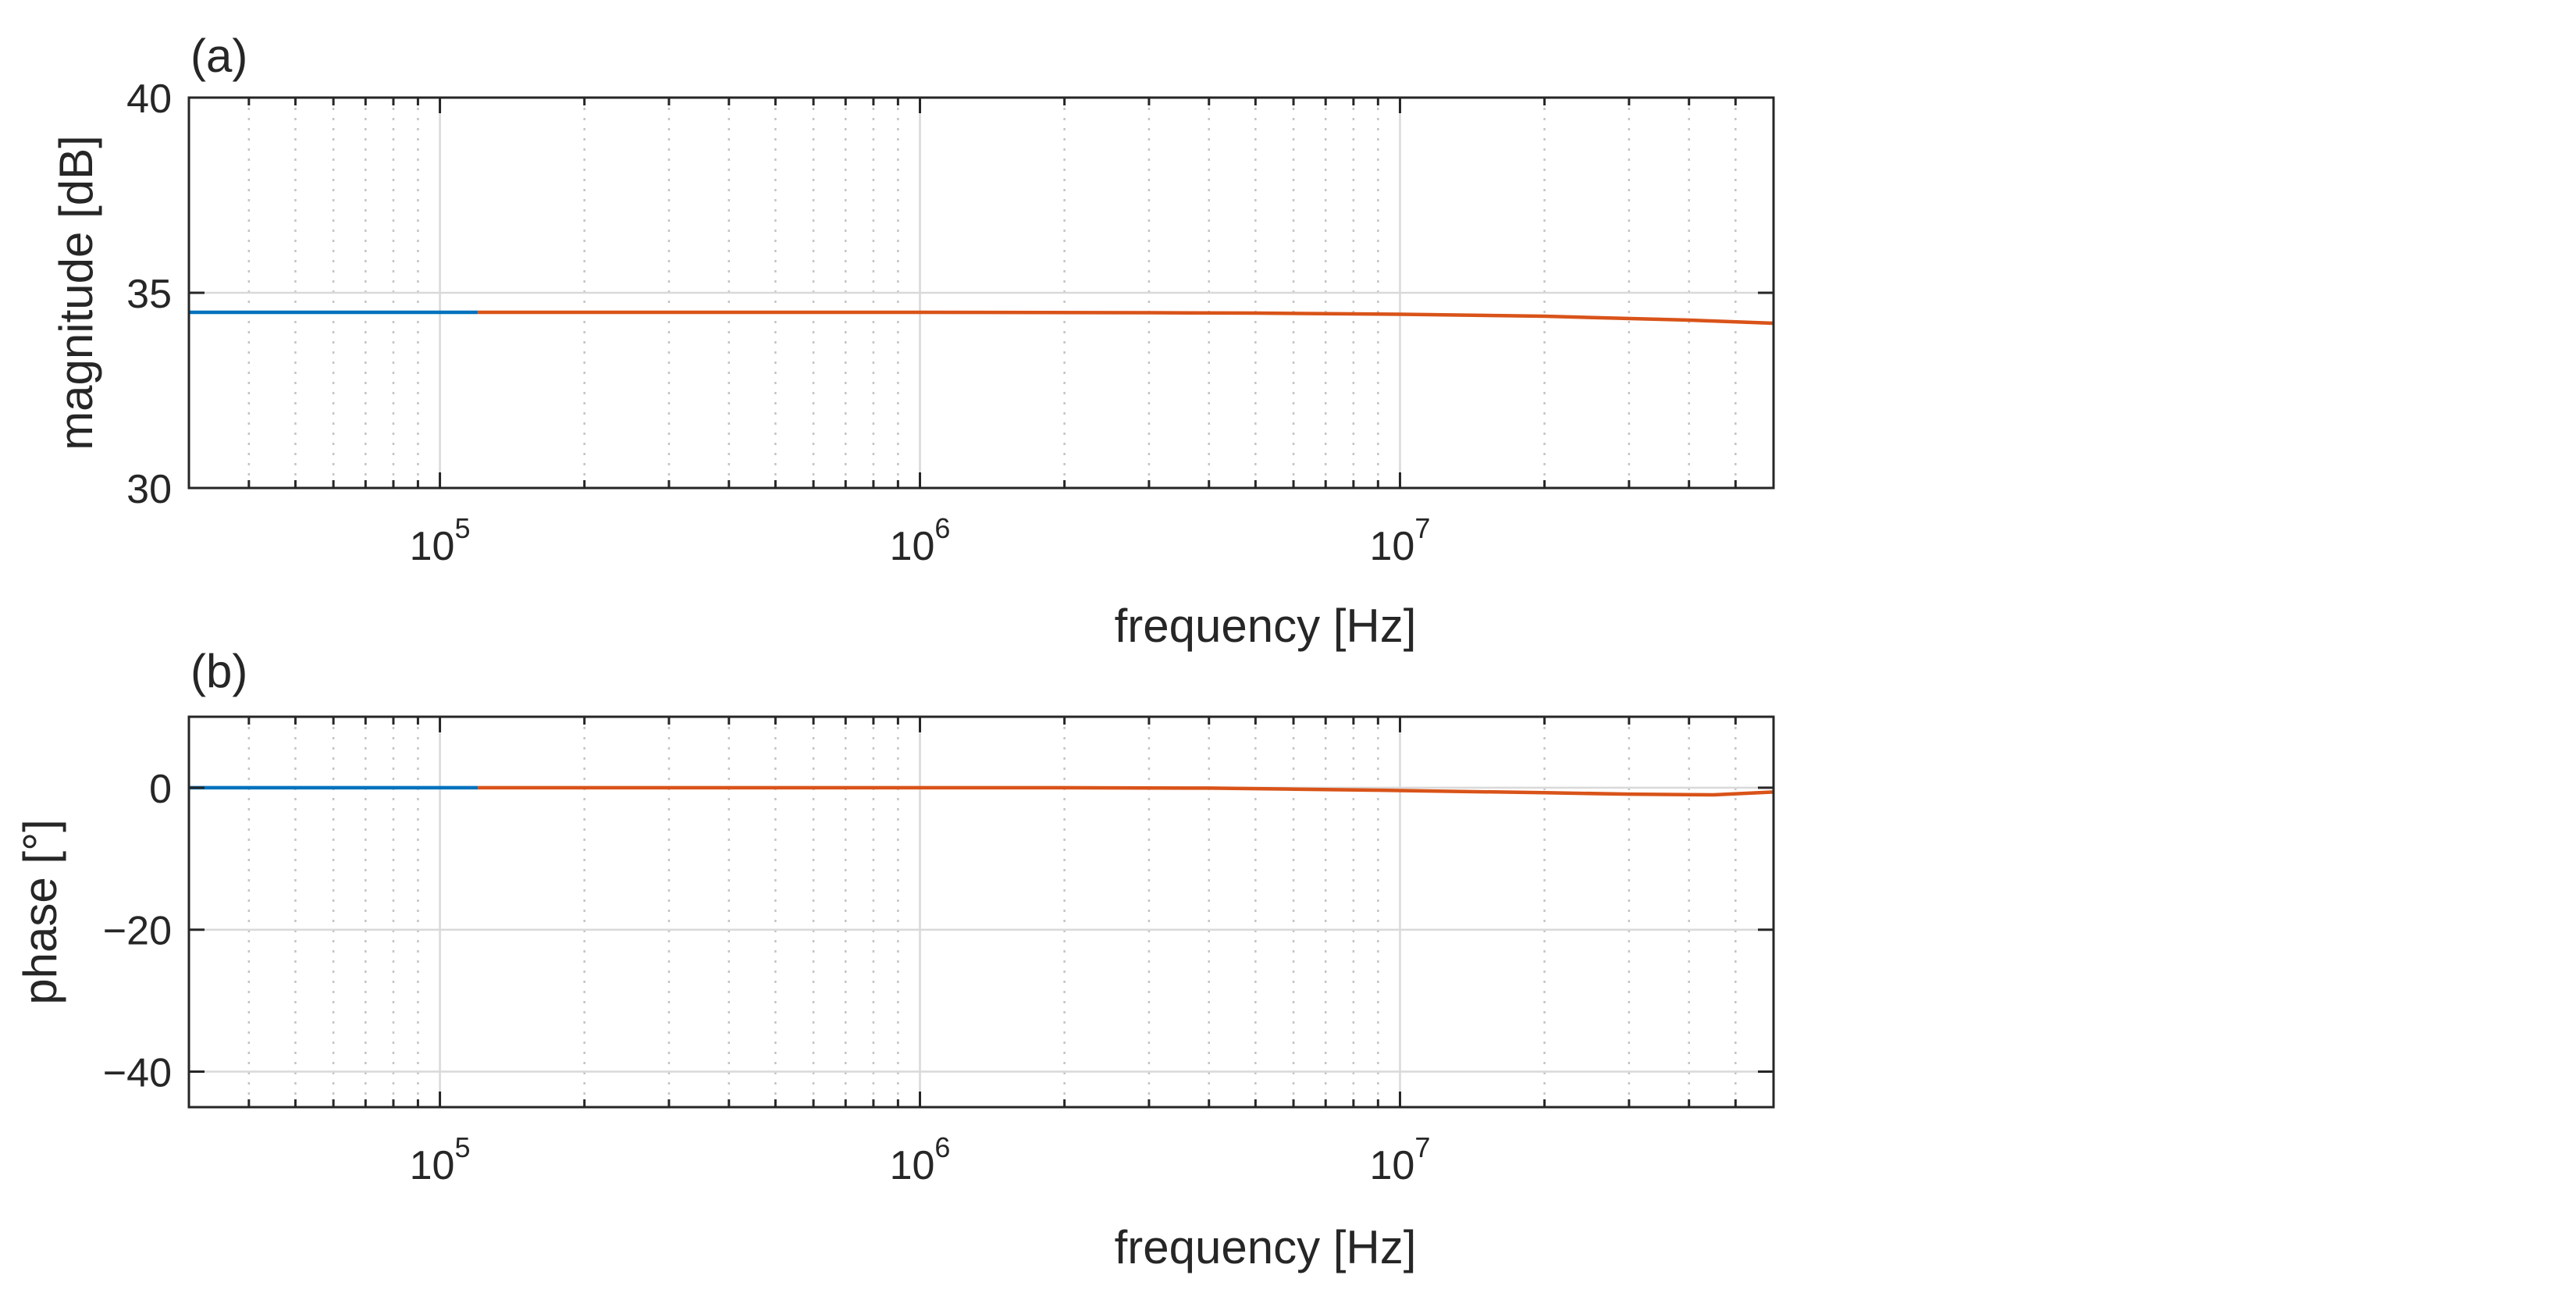 This screenshot has width=2576, height=1300. I want to click on magnitude-series, so click(981, 318).